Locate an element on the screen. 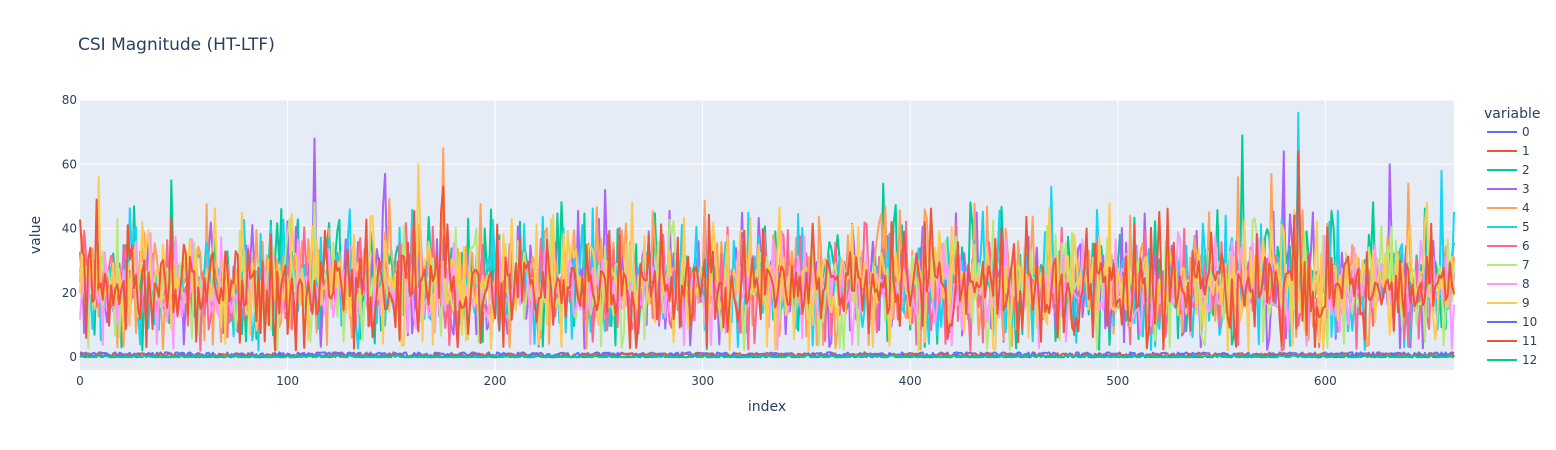 The image size is (1556, 450). legend-label: 11 is located at coordinates (1529, 341).